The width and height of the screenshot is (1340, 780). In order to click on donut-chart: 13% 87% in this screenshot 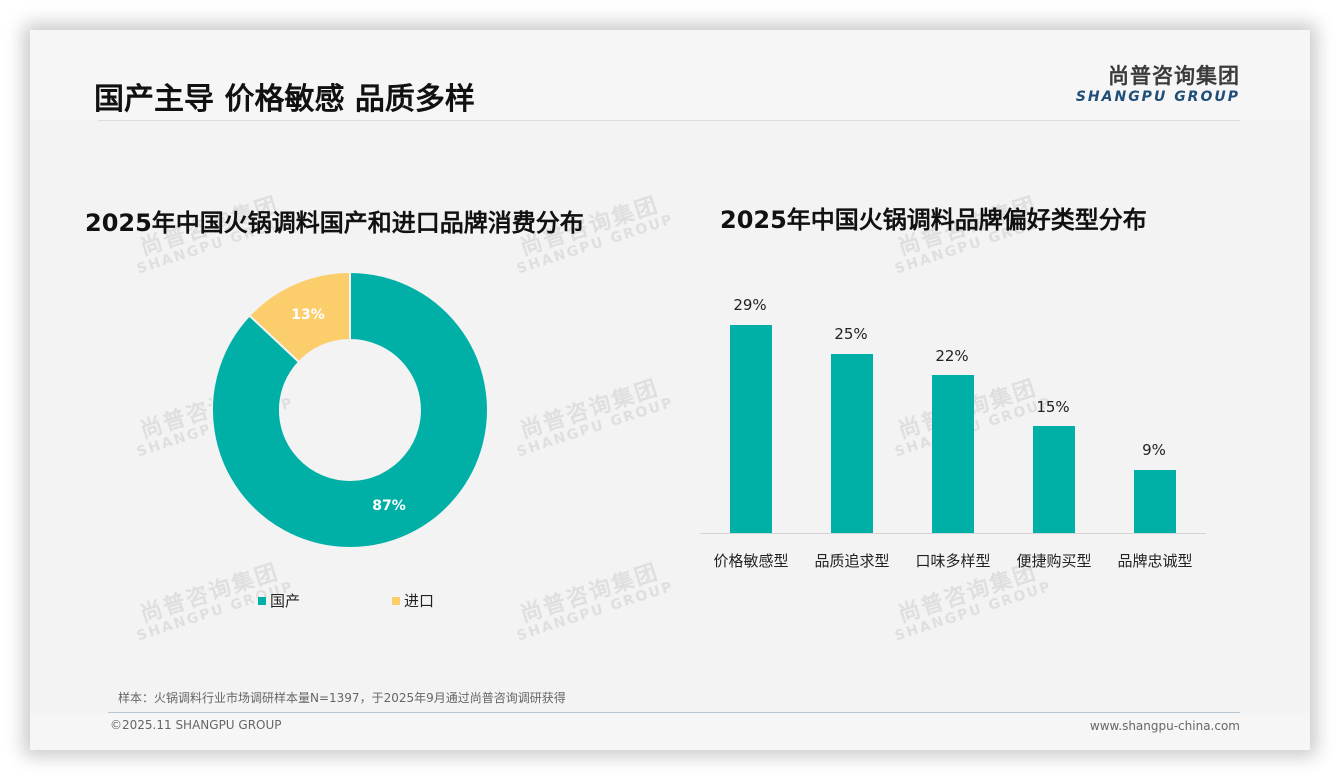, I will do `click(350, 410)`.